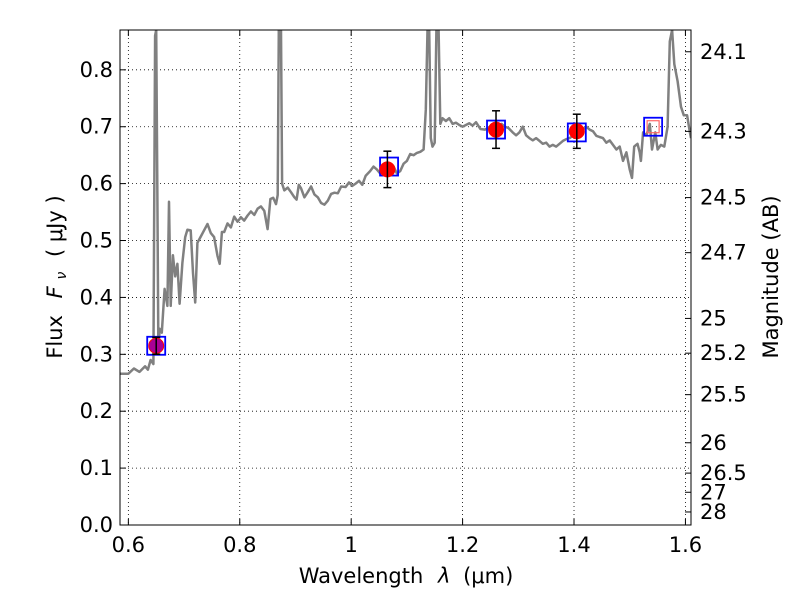  I want to click on y-tick-label: 0.8, so click(96, 70).